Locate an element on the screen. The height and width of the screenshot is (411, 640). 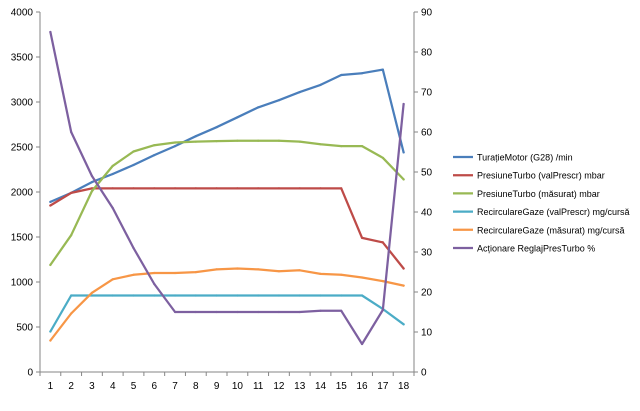
x-tick-label: 7 is located at coordinates (175, 386).